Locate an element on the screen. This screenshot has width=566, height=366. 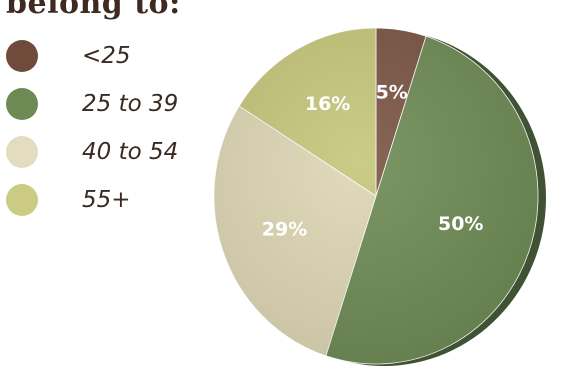
legend-item-25to39: 25 to 39 is located at coordinates (100, 108).